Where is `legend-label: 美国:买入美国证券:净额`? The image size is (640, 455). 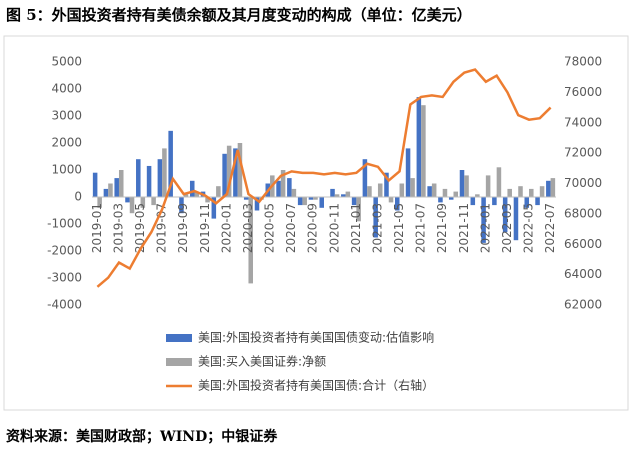
legend-label: 美国:买入美国证券:净额 is located at coordinates (262, 361).